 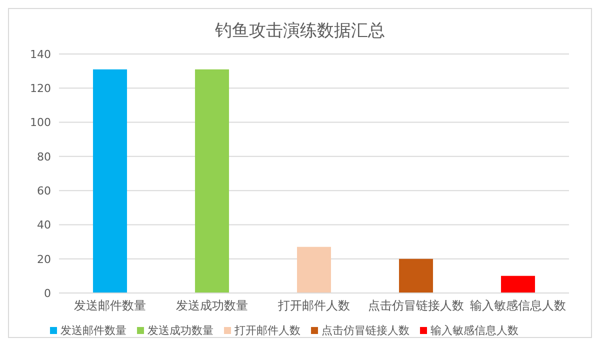 What do you see at coordinates (93, 330) in the screenshot?
I see `legend-label: 发送邮件数量` at bounding box center [93, 330].